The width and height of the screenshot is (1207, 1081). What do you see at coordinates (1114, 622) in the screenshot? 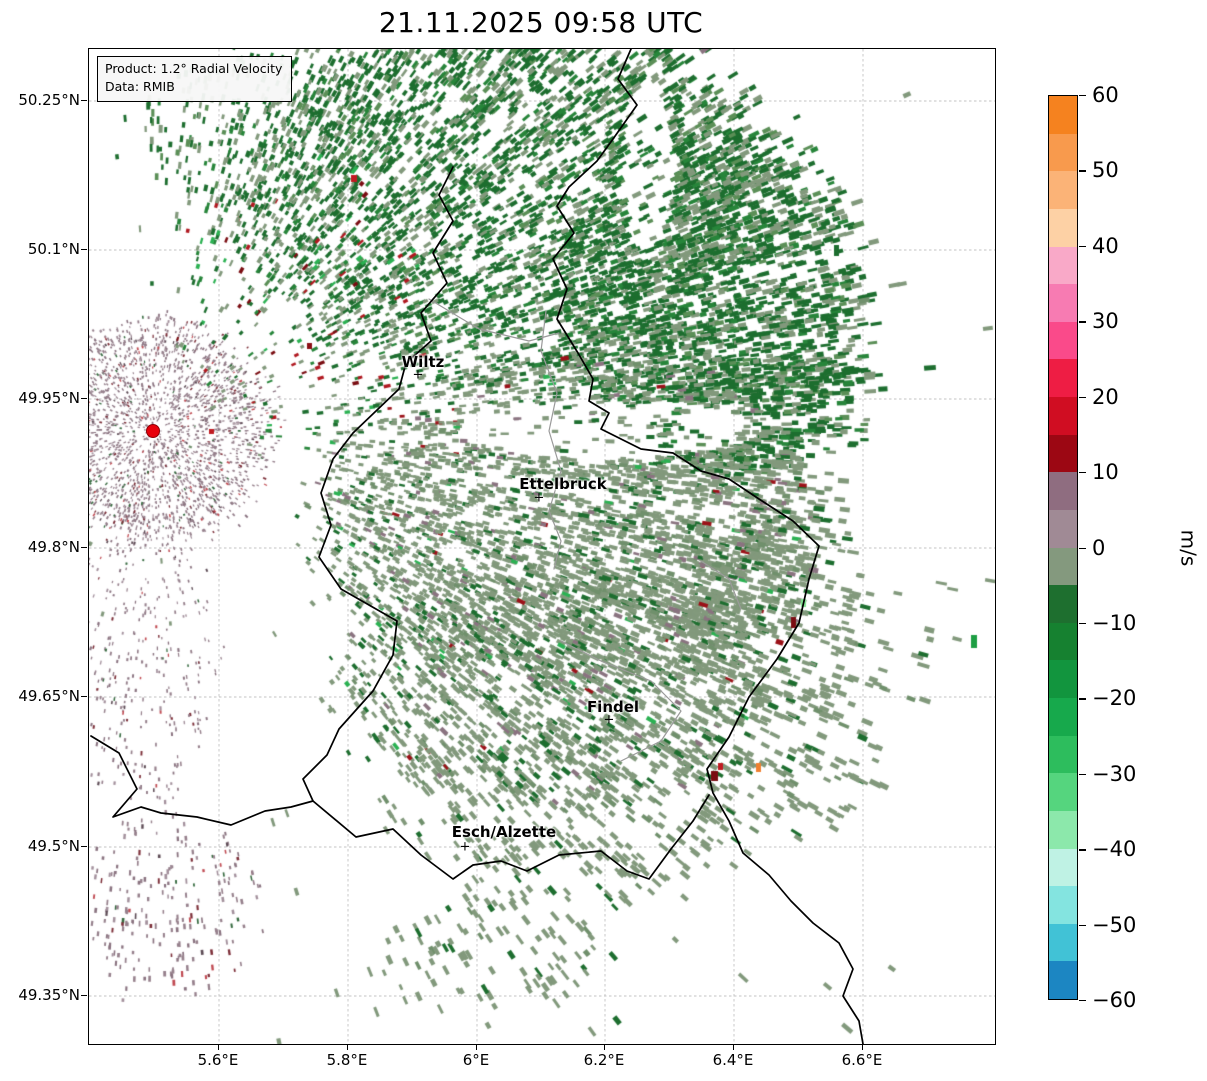
I see `colorbar-tick-label: −10` at bounding box center [1114, 622].